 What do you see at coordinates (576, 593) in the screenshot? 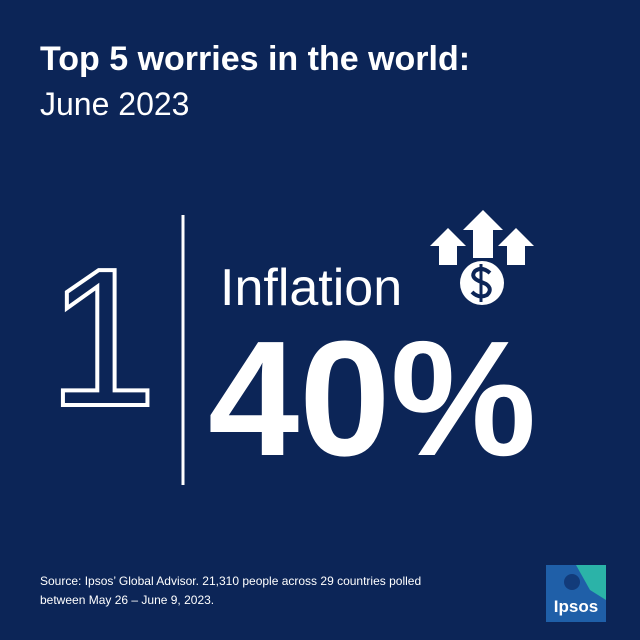
I see `logo: Ipsos` at bounding box center [576, 593].